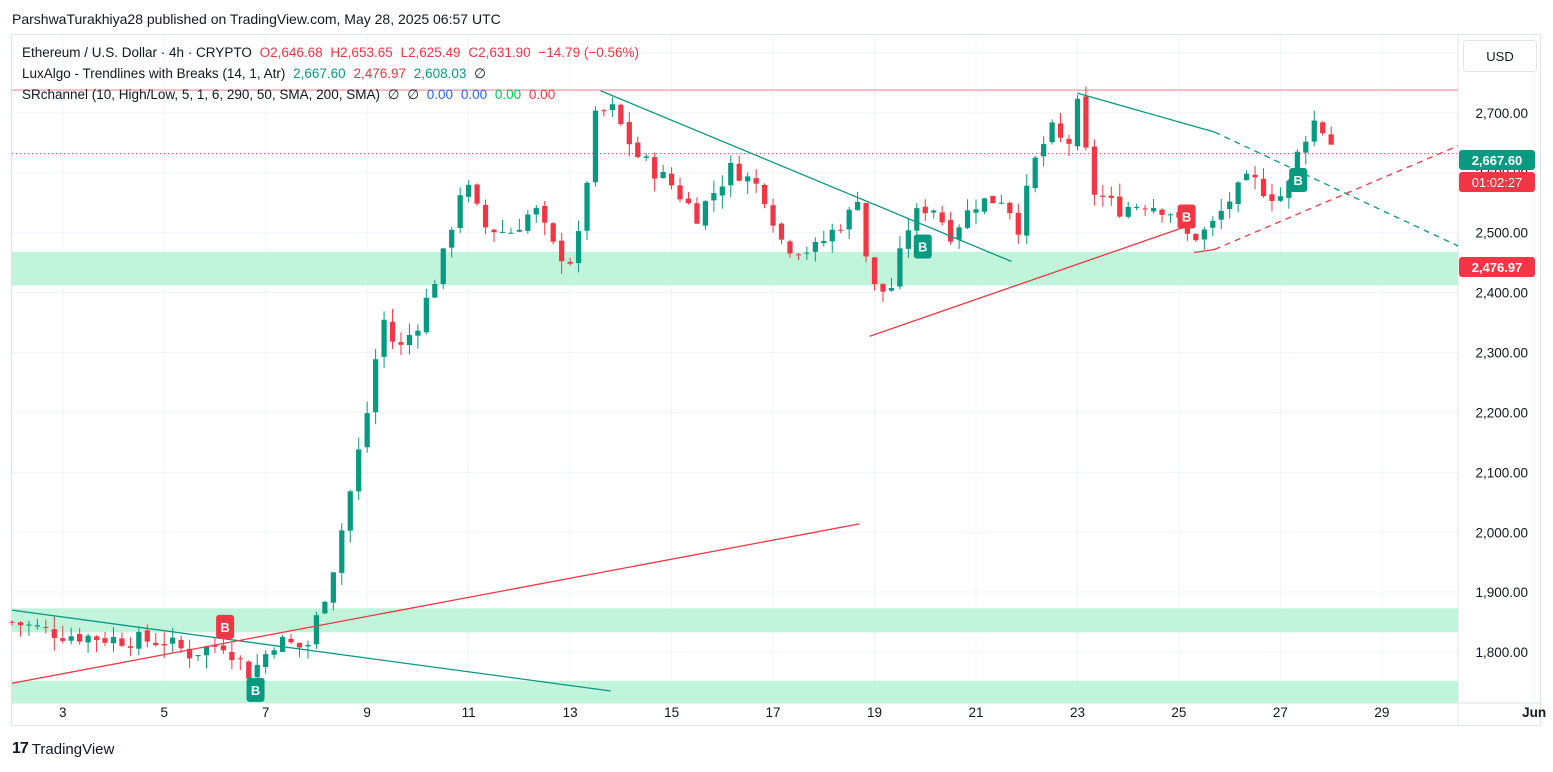 This screenshot has width=1553, height=772. What do you see at coordinates (1497, 267) in the screenshot?
I see `price-tag-lower-trendline: 2,476.97` at bounding box center [1497, 267].